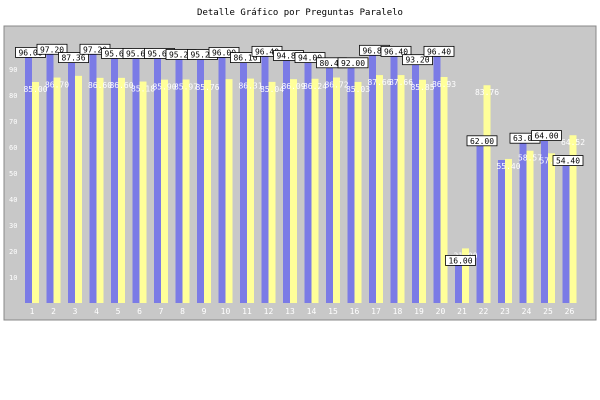 The width and height of the screenshot is (600, 400). What do you see at coordinates (13, 252) in the screenshot?
I see `y-tick-label: 20` at bounding box center [13, 252].